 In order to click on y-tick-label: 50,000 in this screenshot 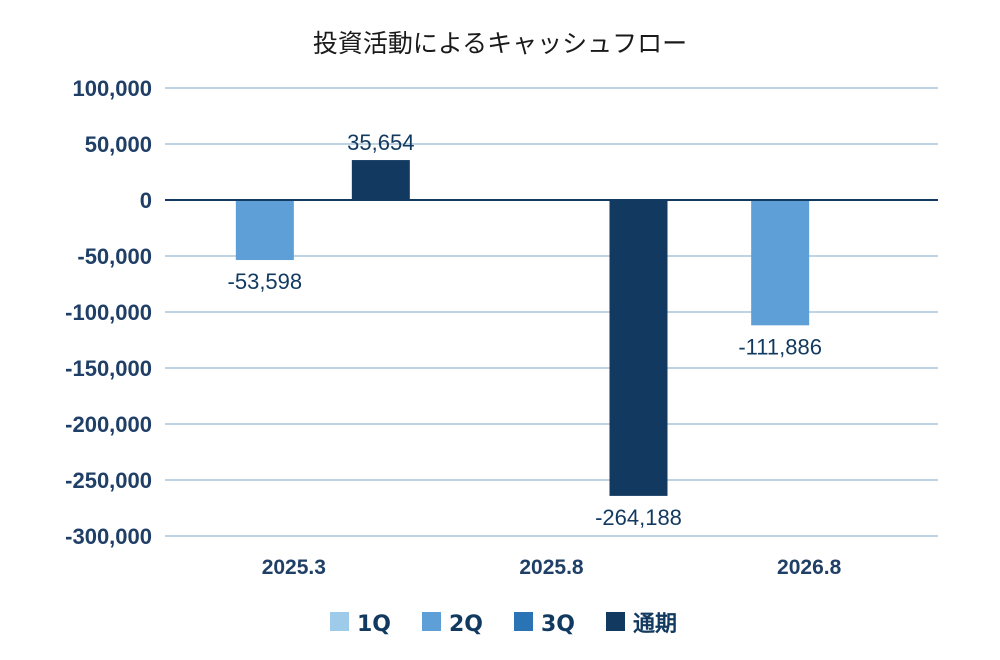, I will do `click(118, 144)`.